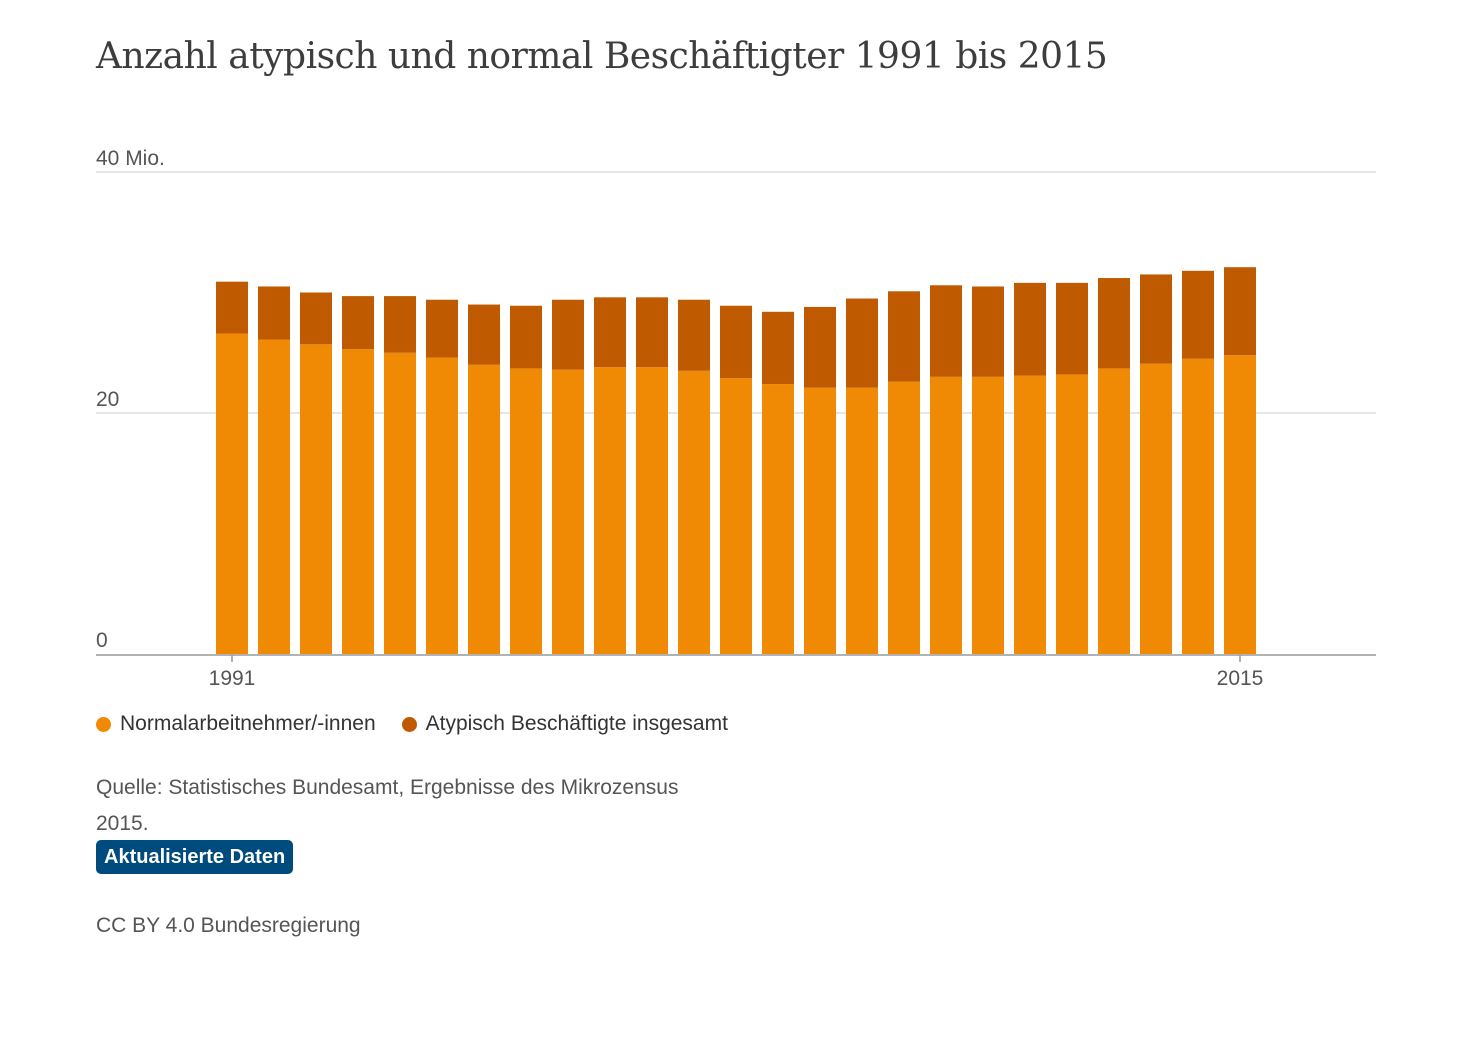 This screenshot has width=1474, height=1051. I want to click on updated-data-button: Aktualisierte Daten, so click(195, 857).